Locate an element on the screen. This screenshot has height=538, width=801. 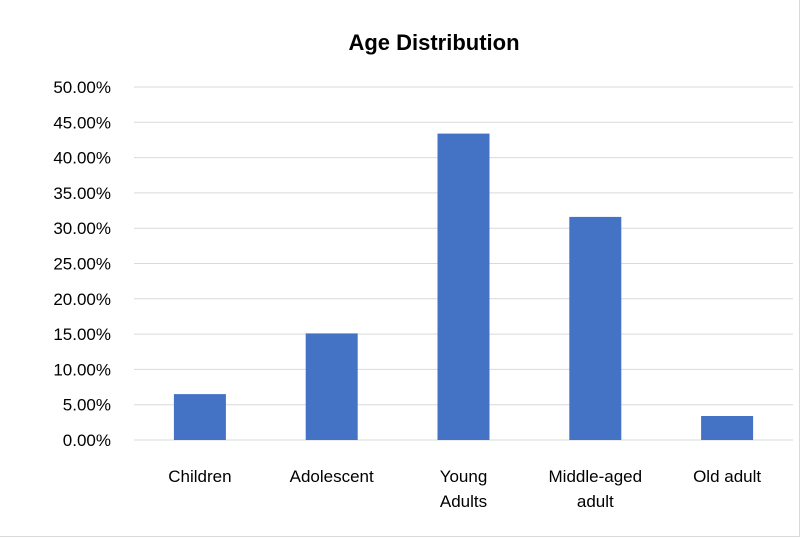
x-tick-label: adult is located at coordinates (595, 501).